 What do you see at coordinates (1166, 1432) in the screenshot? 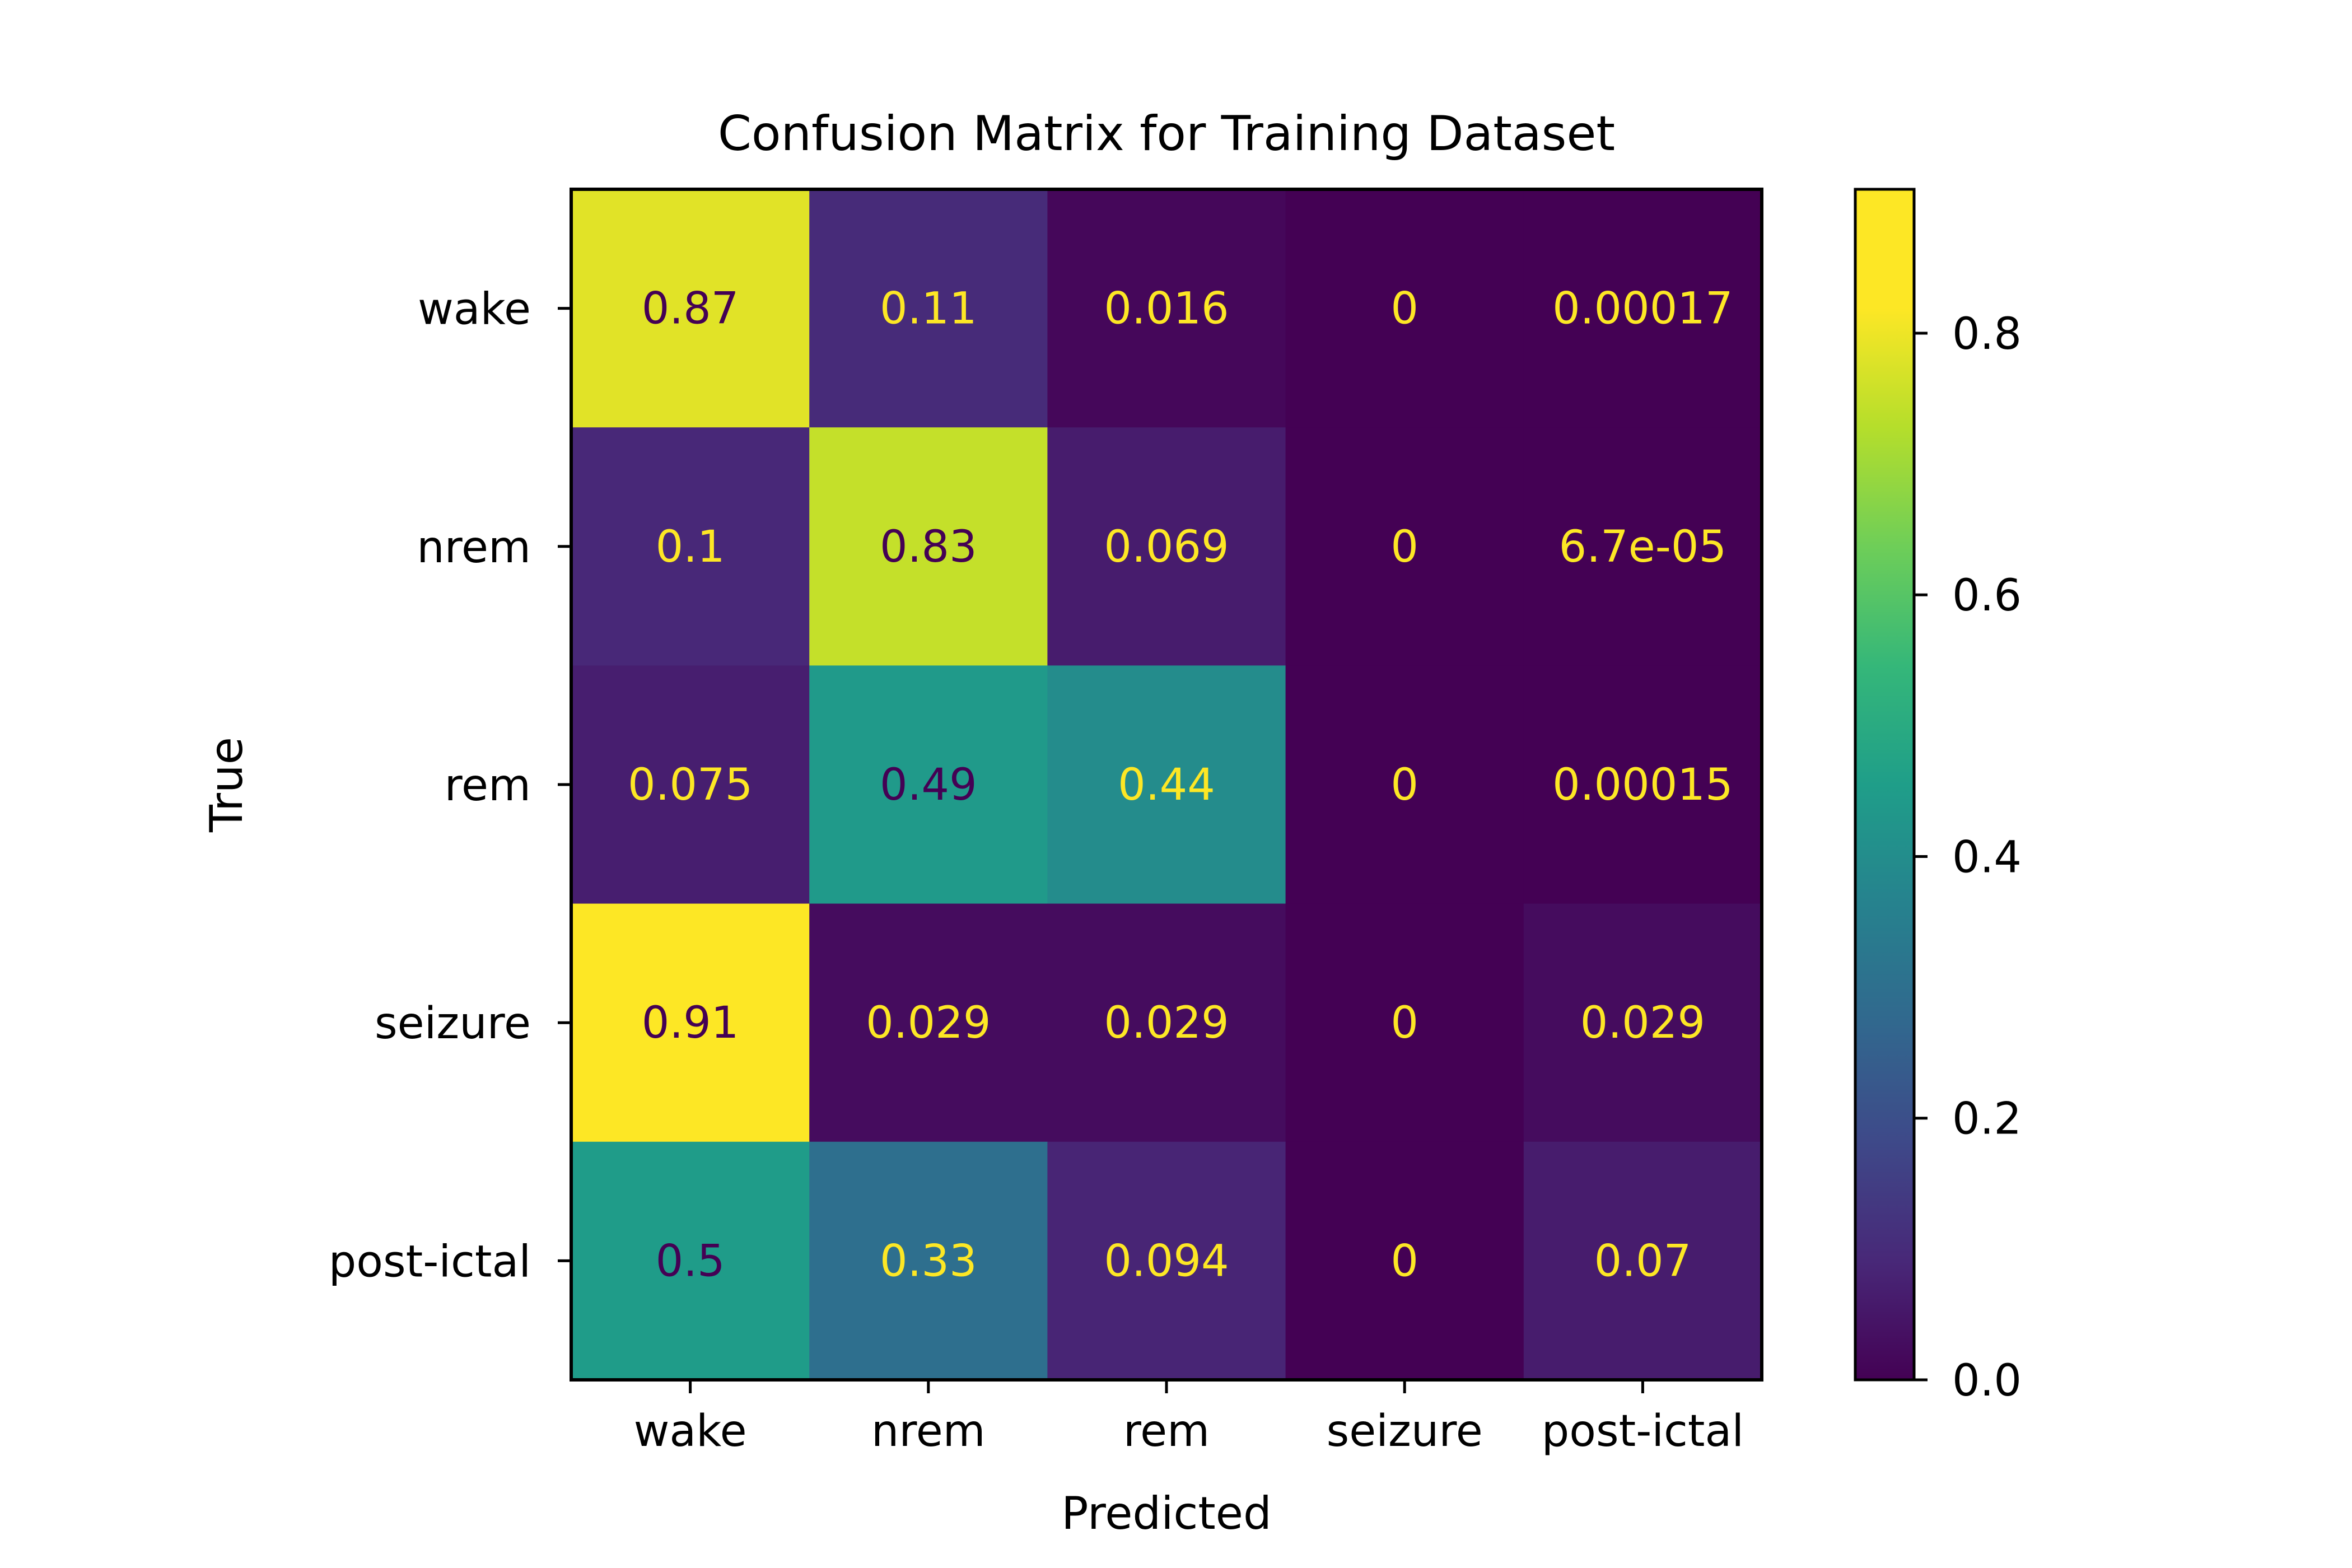
I see `x-tick-label: rem` at bounding box center [1166, 1432].